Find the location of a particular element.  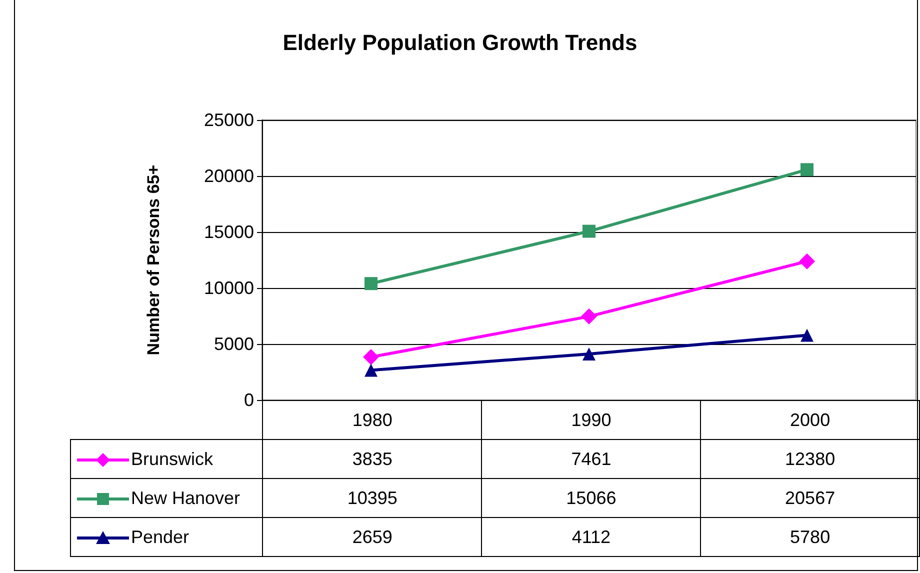

legend-label: Brunswick is located at coordinates (172, 458).